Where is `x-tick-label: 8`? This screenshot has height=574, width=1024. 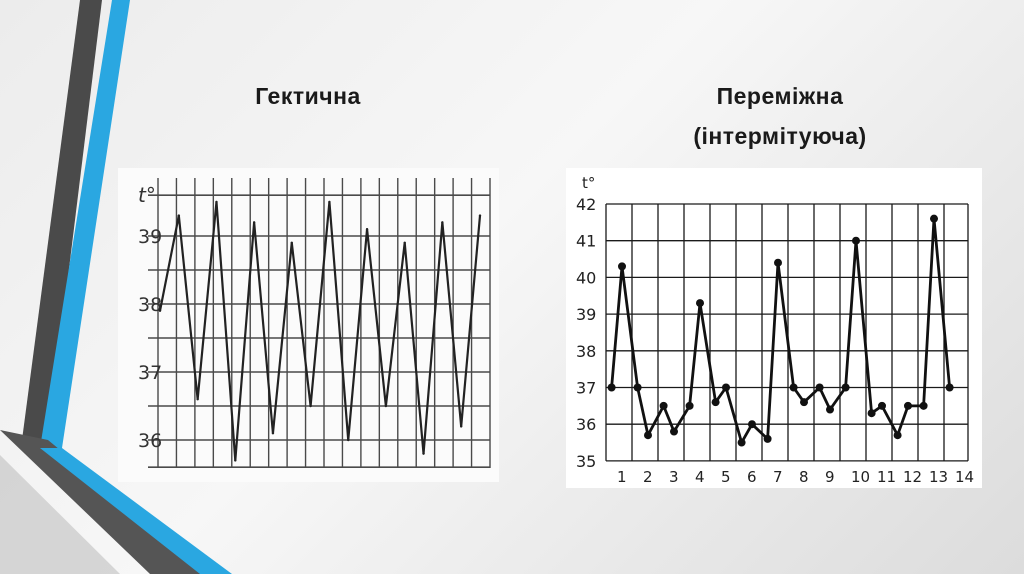
x-tick-label: 8 is located at coordinates (804, 477).